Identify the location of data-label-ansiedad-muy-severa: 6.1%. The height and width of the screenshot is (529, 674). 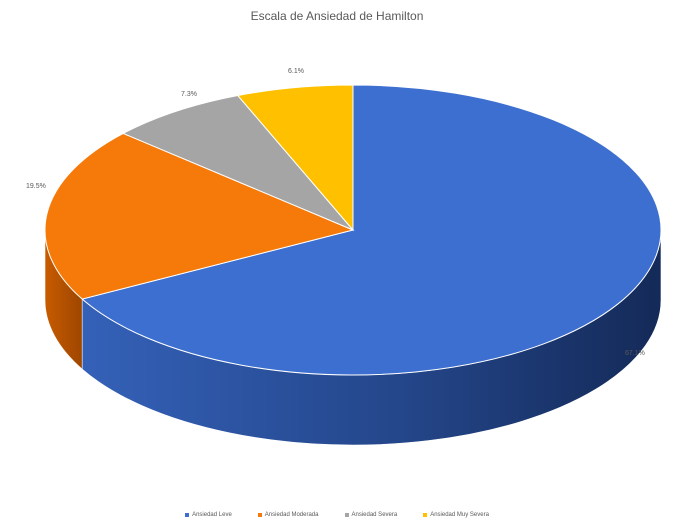
(296, 71).